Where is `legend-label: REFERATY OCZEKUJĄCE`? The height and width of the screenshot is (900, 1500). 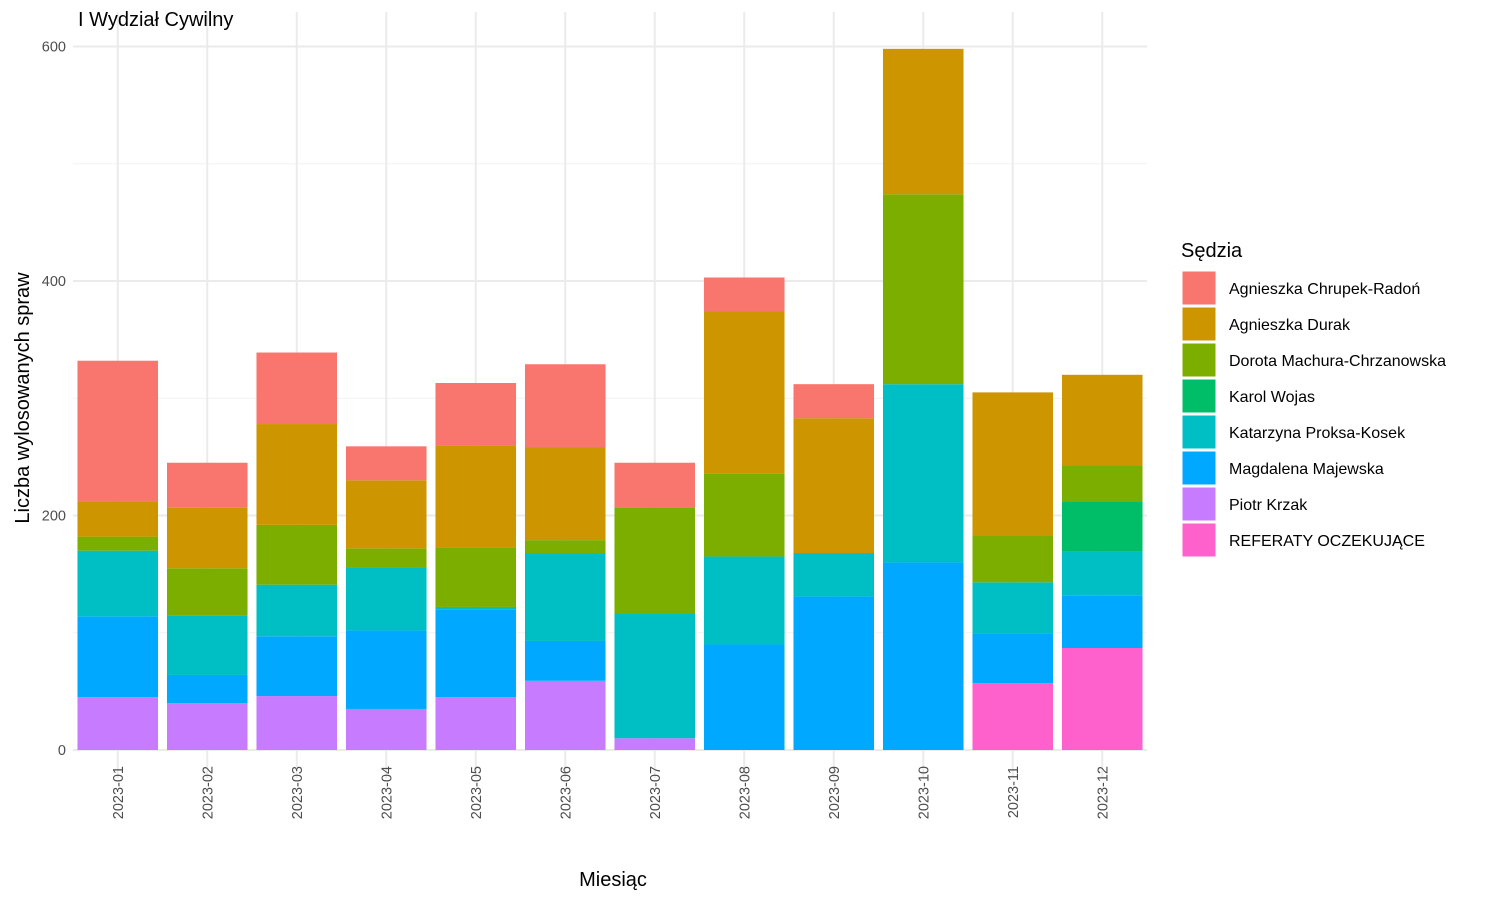
legend-label: REFERATY OCZEKUJĄCE is located at coordinates (1327, 541).